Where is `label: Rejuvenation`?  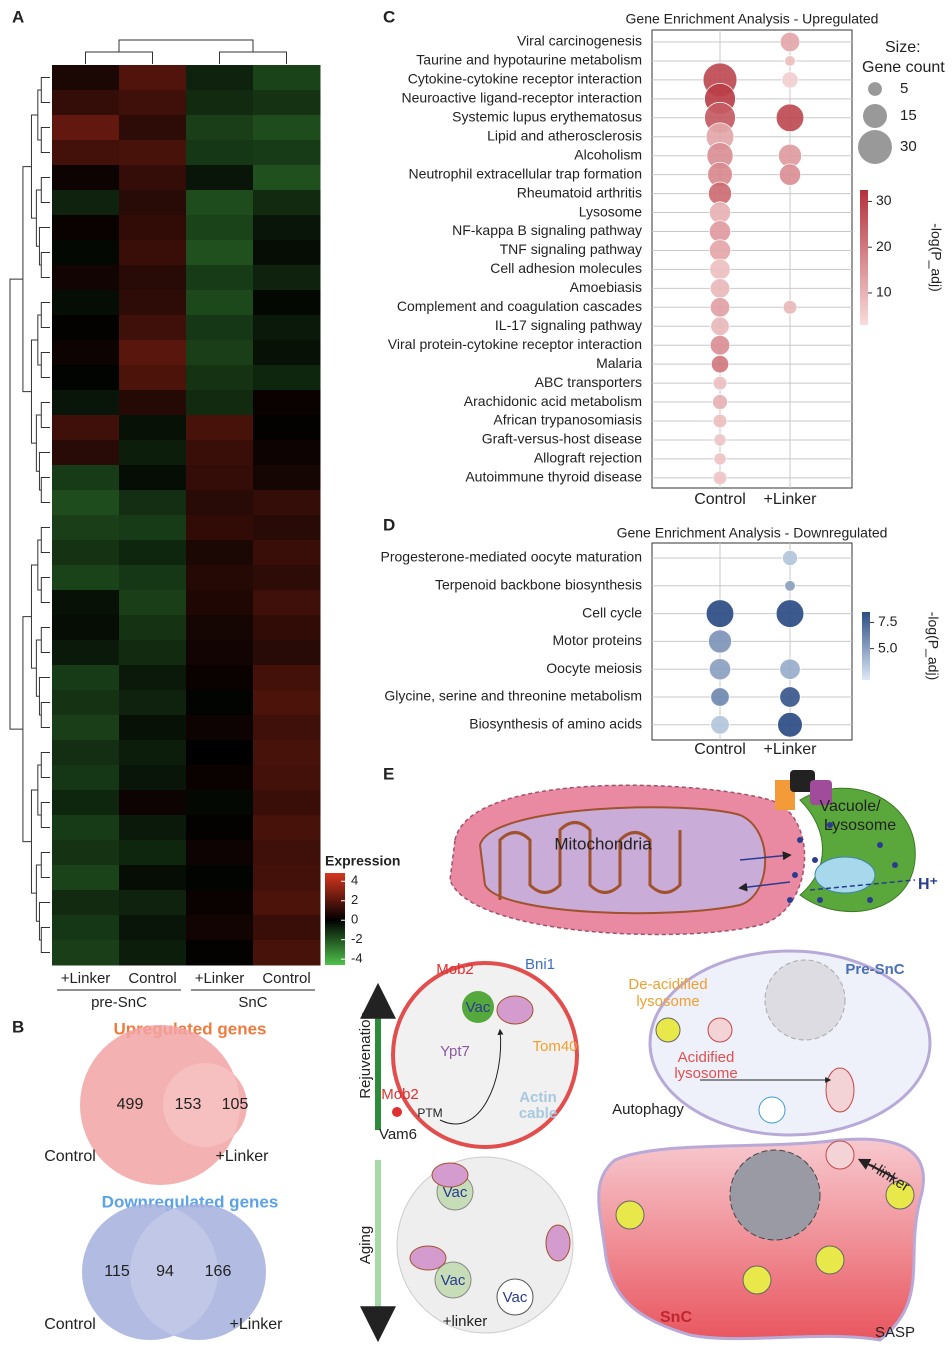 label: Rejuvenation is located at coordinates (365, 1055).